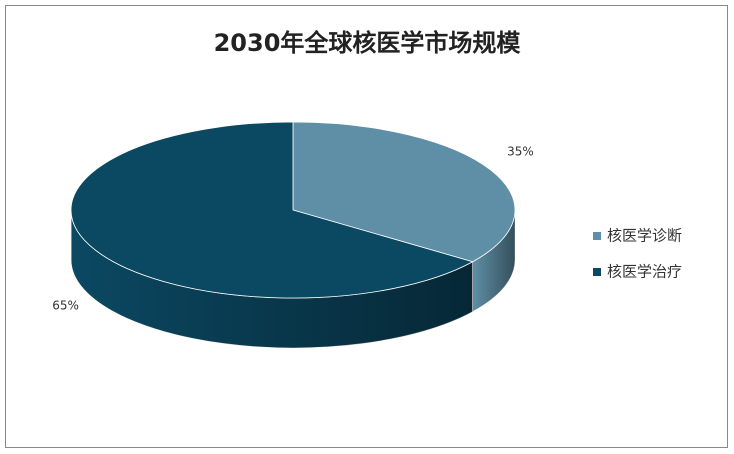 This screenshot has width=734, height=454. Describe the element at coordinates (404, 192) in the screenshot. I see `pie-slice` at that location.